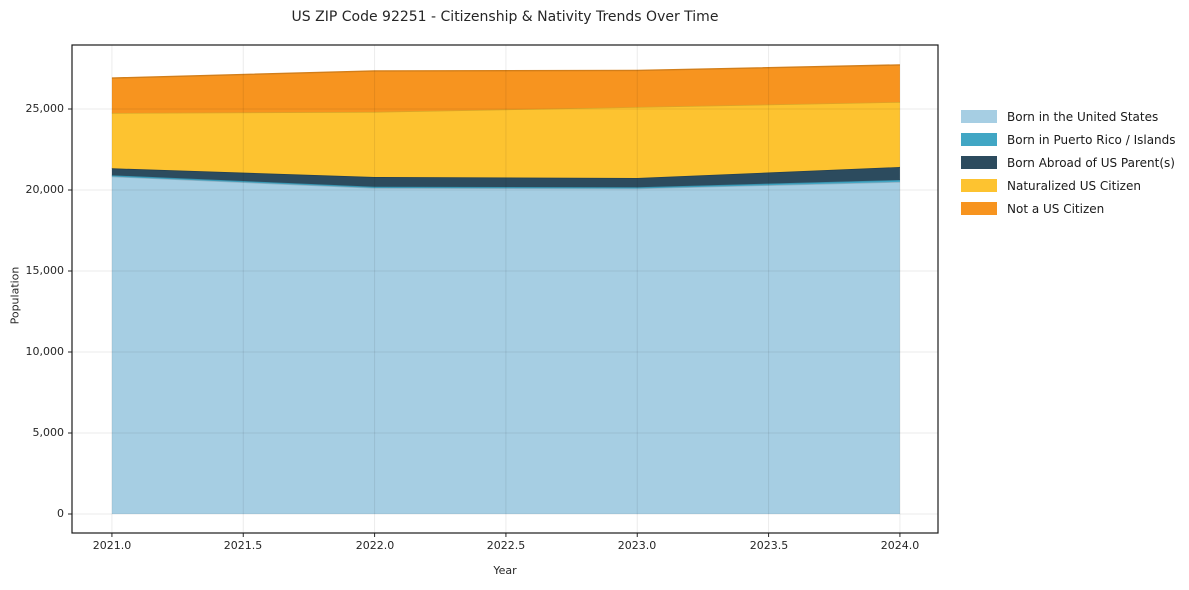  Describe the element at coordinates (769, 545) in the screenshot. I see `x-tick-label: 2023.5` at that location.